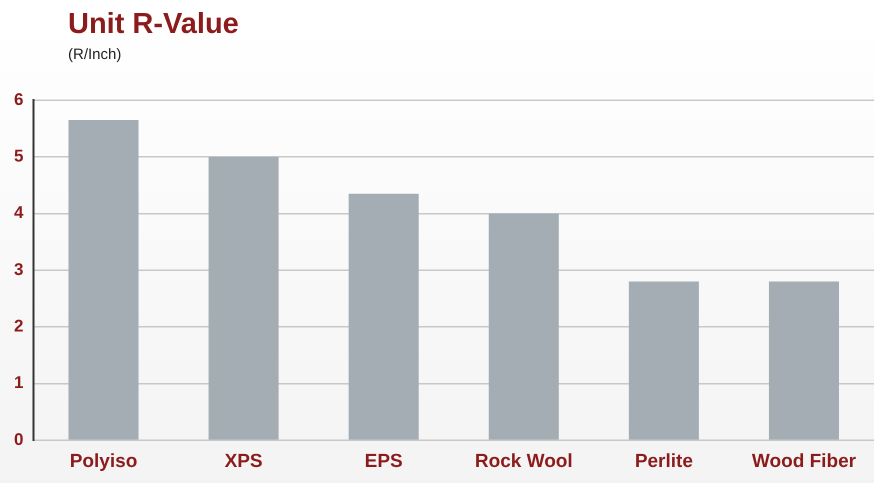 The image size is (874, 483). Describe the element at coordinates (663, 461) in the screenshot. I see `x-tick-label: Perlite` at that location.